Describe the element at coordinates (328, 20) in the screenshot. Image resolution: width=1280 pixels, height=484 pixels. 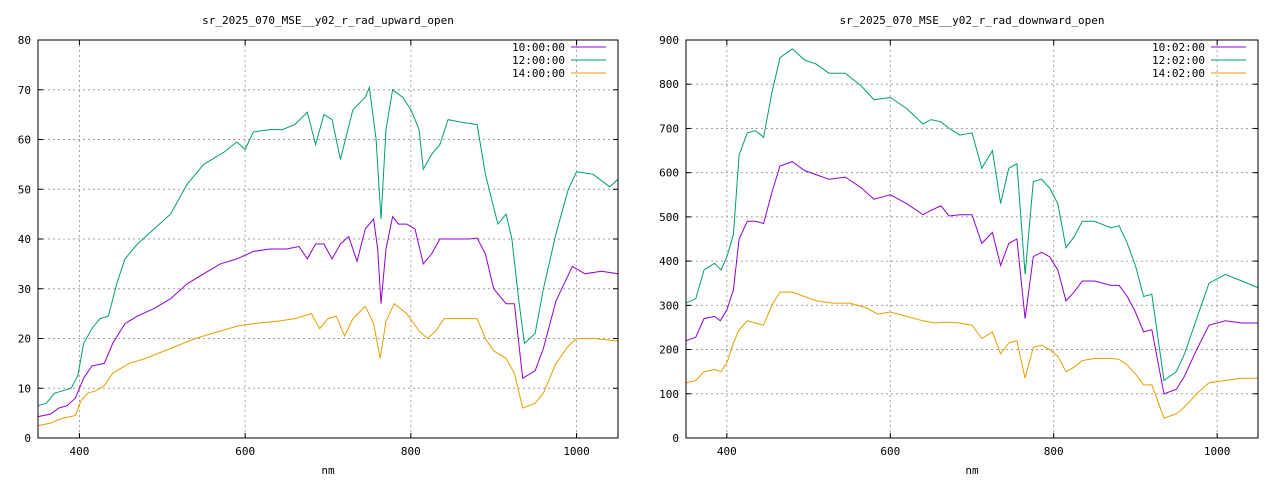
I see `chart-title: sr_2025_070_MSE__y02_r_rad_upward_open` at that location.